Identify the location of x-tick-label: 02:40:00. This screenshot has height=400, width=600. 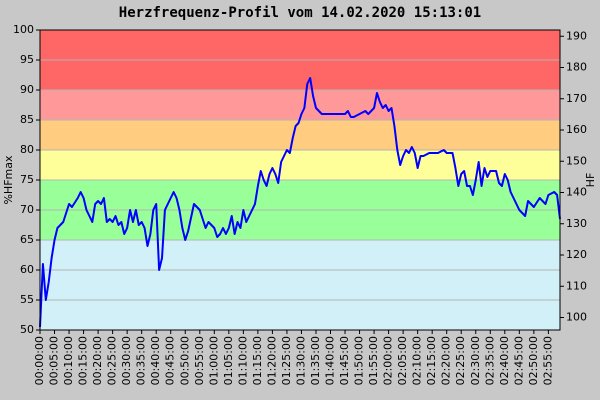
(504, 360).